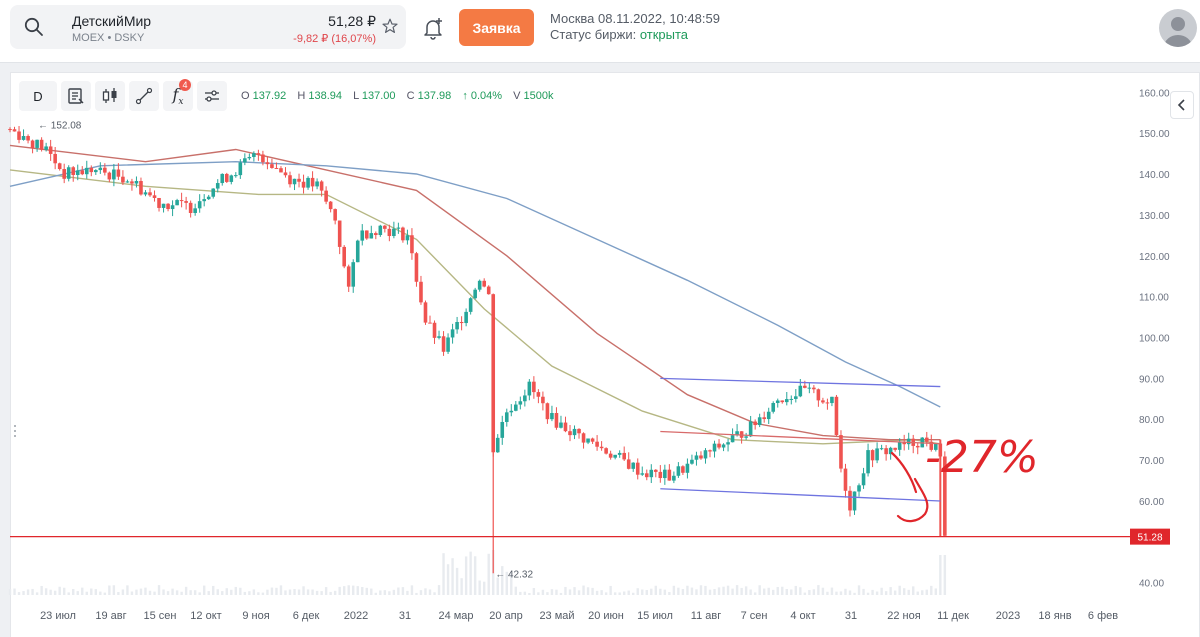  I want to click on bell-plus-icon, so click(433, 28).